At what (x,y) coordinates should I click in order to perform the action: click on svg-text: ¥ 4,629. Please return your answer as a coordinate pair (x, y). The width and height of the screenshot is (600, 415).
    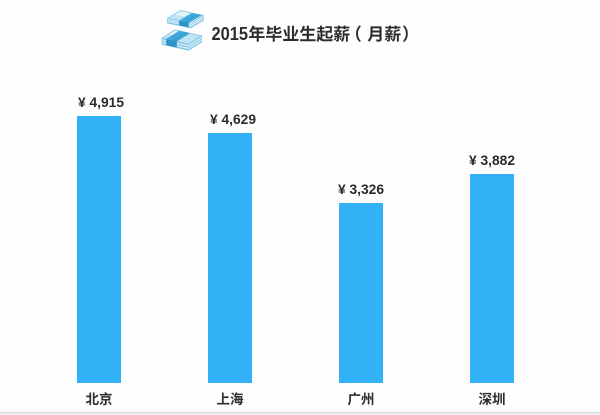
    Looking at the image, I should click on (232, 119).